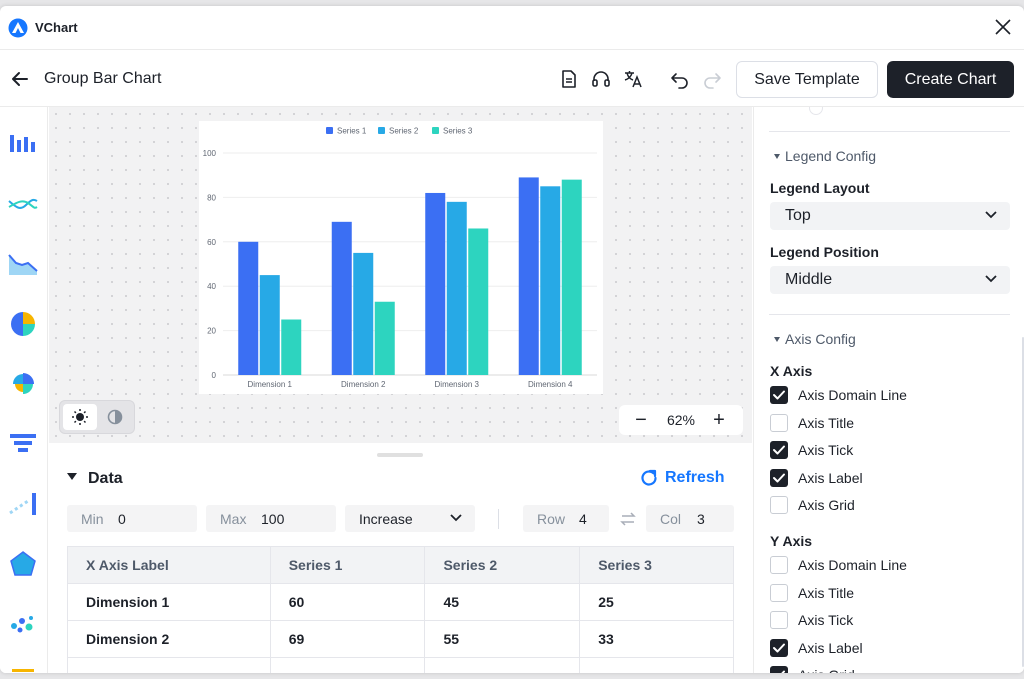 The width and height of the screenshot is (1024, 679). I want to click on col-field: Col 3, so click(690, 518).